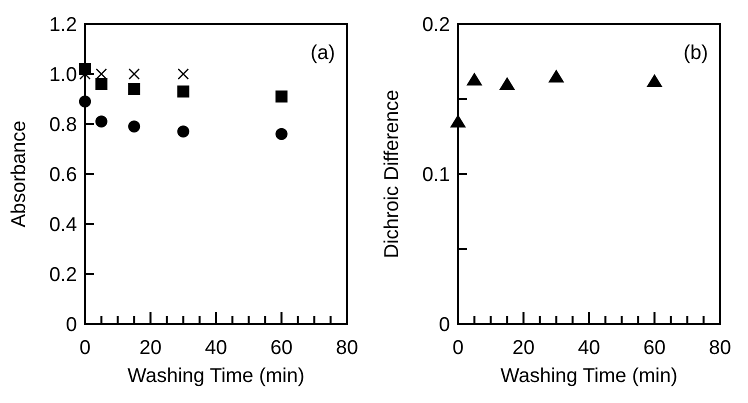 This screenshot has width=748, height=403. Describe the element at coordinates (696, 53) in the screenshot. I see `annotation: (b)` at that location.